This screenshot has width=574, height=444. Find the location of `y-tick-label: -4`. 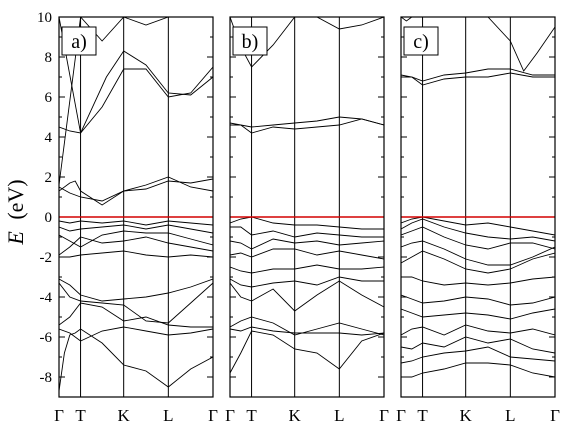

y-tick-label: -4 is located at coordinates (46, 298).